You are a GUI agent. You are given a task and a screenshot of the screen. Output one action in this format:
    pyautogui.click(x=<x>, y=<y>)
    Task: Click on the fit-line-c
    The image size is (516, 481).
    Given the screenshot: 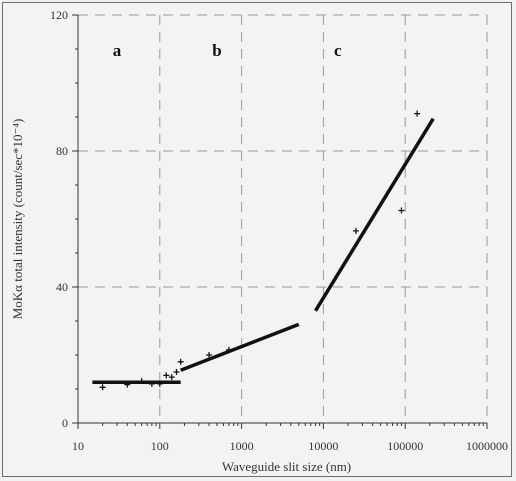 What is the action you would take?
    pyautogui.click(x=374, y=214)
    